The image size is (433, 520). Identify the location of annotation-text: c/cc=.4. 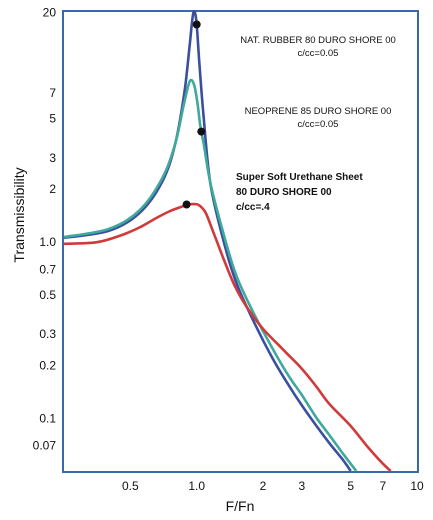
(253, 207).